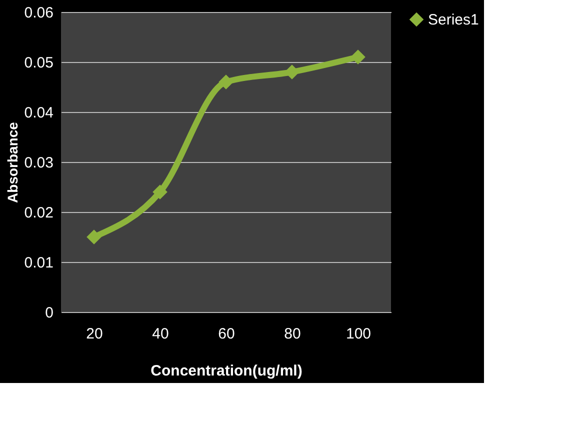  What do you see at coordinates (39, 63) in the screenshot?
I see `y-tick-label: 0.05` at bounding box center [39, 63].